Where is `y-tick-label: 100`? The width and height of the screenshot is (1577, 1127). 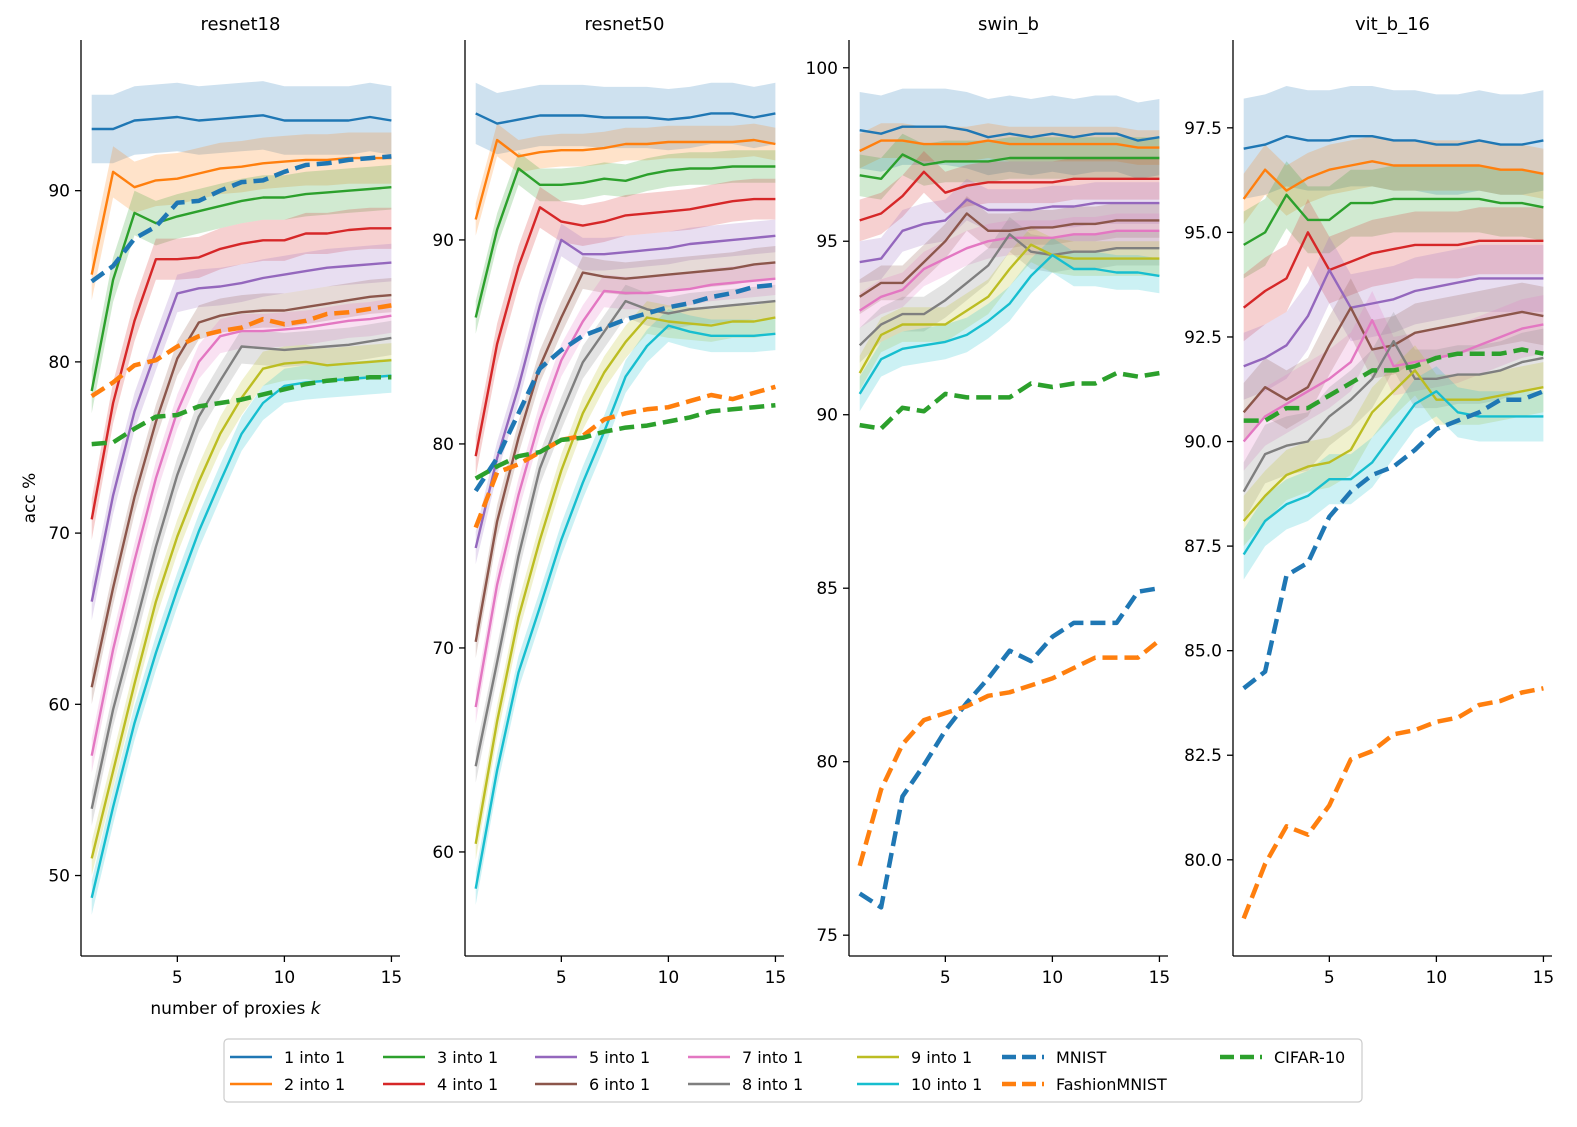
y-tick-label: 100 is located at coordinates (822, 69).